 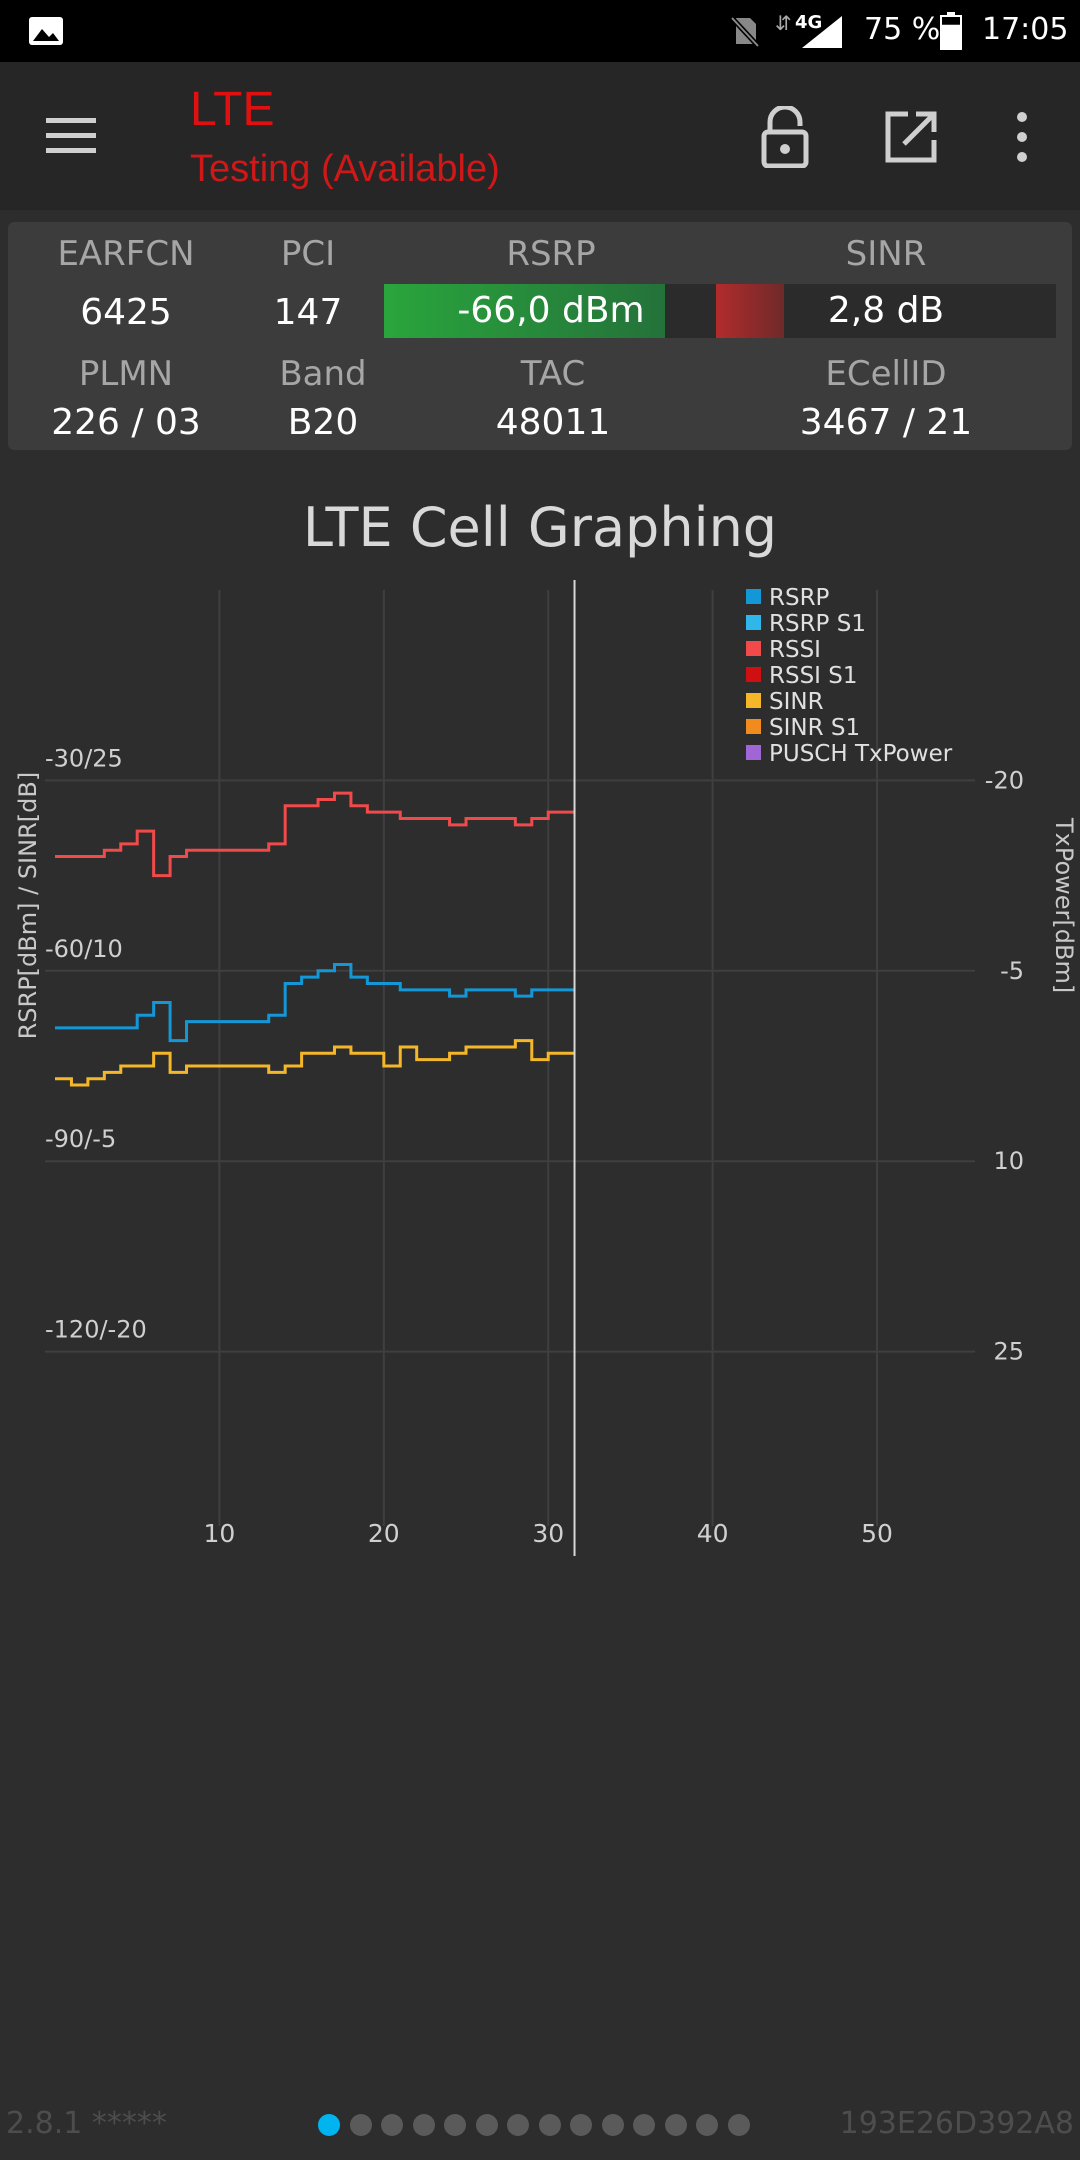 What do you see at coordinates (80, 1139) in the screenshot?
I see `y-tick-label: -90/-5` at bounding box center [80, 1139].